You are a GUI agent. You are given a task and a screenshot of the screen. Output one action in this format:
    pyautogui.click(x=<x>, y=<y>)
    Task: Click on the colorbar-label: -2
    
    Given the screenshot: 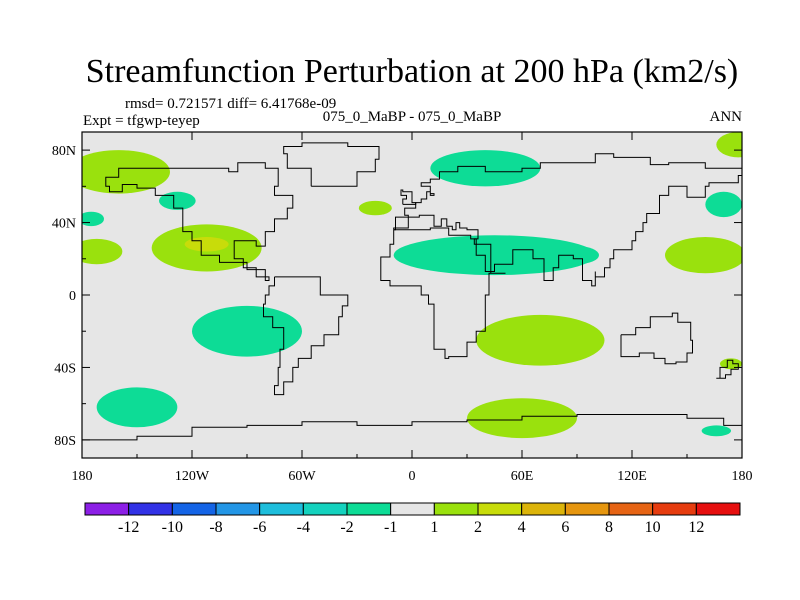 What is the action you would take?
    pyautogui.click(x=346, y=527)
    